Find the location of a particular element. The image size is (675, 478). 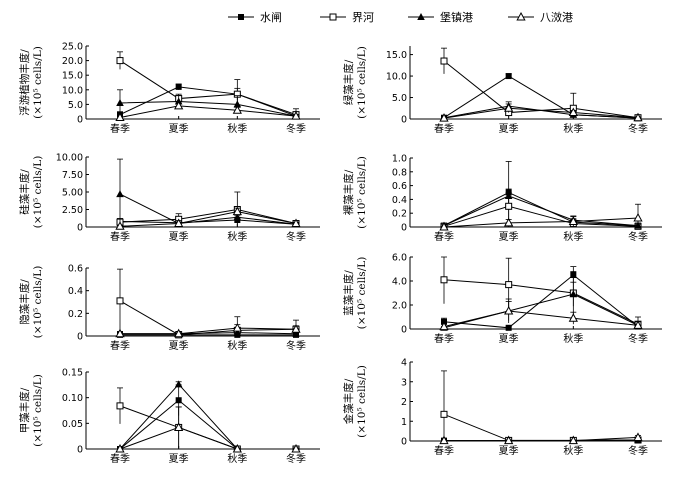

y-tick-label: 5.0 is located at coordinates (75, 105).